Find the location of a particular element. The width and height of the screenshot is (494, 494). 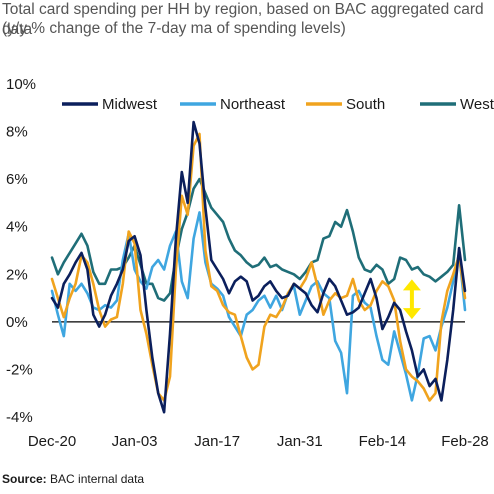

annotation-arrow is located at coordinates (411, 299).